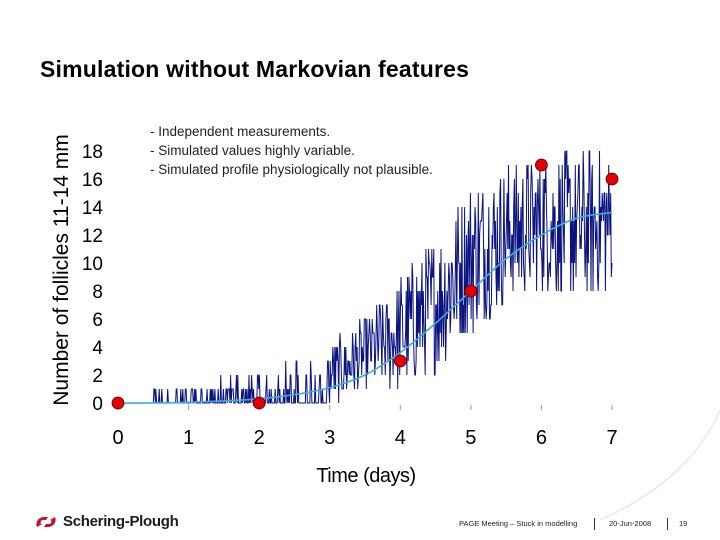 This screenshot has height=540, width=720. What do you see at coordinates (188, 438) in the screenshot?
I see `x-tick-label: 1` at bounding box center [188, 438].